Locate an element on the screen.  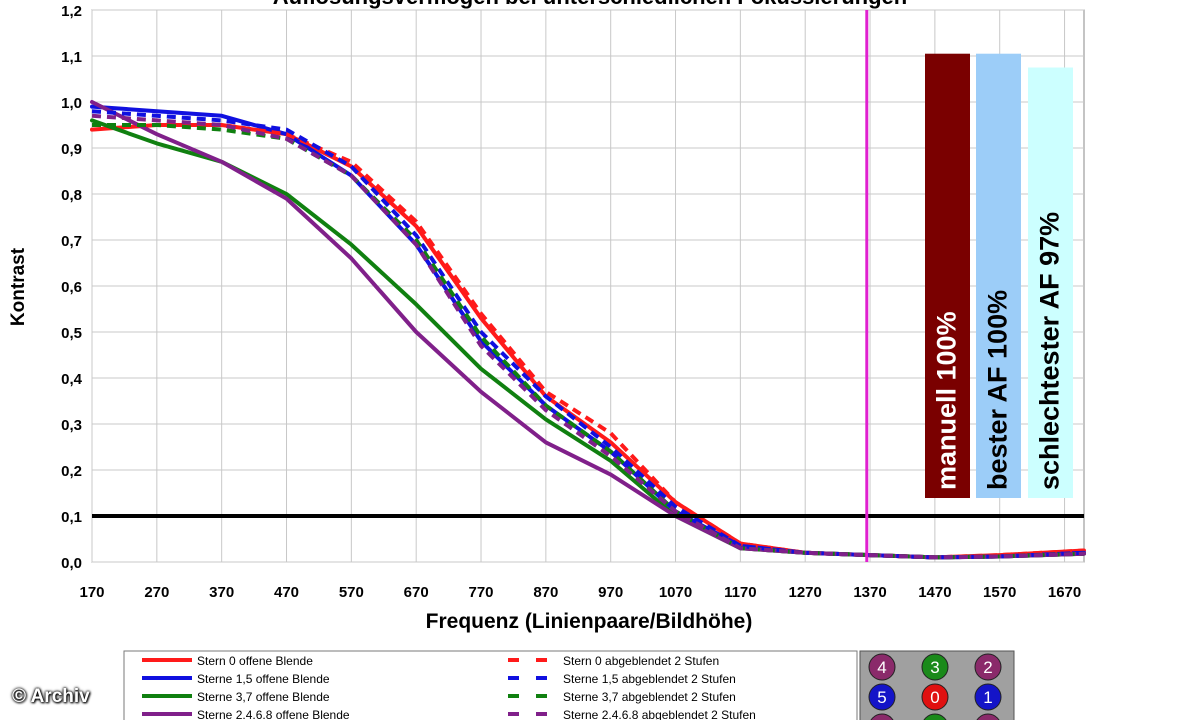
star-label-2: 2 is located at coordinates (987, 667).